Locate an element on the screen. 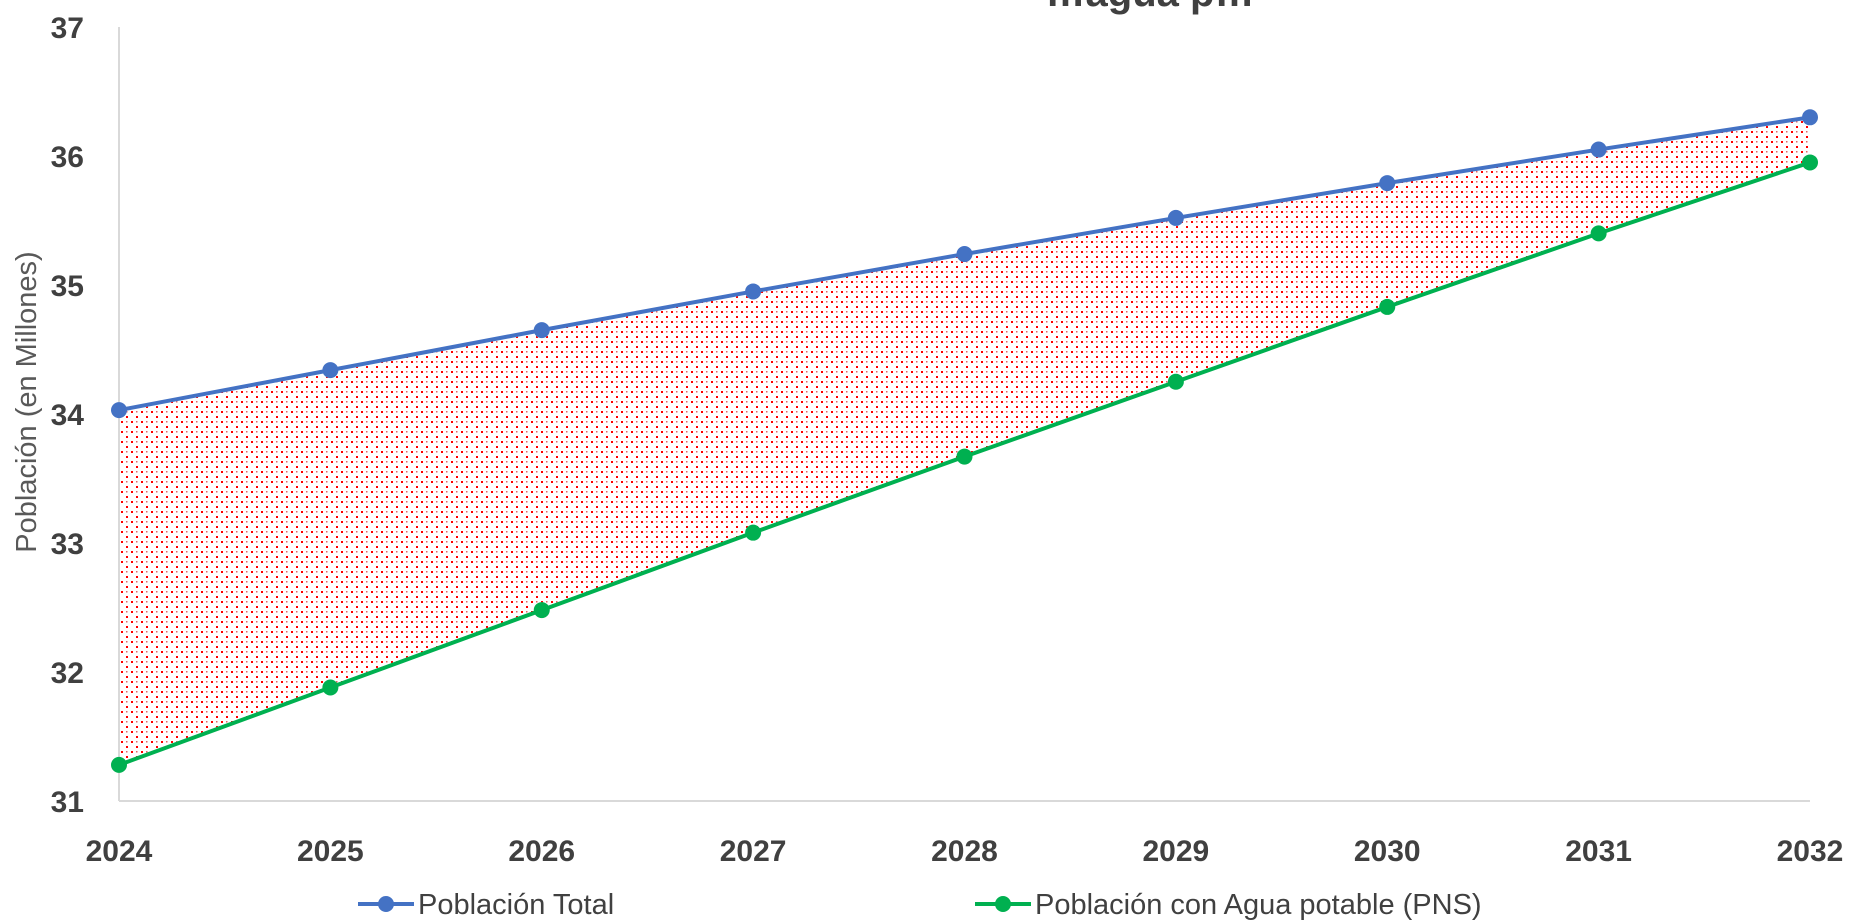 Image resolution: width=1852 pixels, height=923 pixels. x-tick-label: 2032 is located at coordinates (1810, 851).